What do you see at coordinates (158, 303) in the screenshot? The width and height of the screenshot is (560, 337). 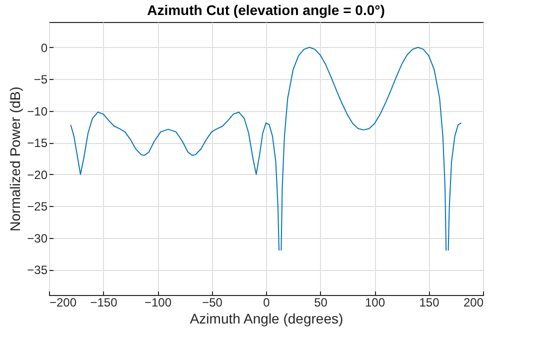 I see `x-tick-label: −100` at bounding box center [158, 303].